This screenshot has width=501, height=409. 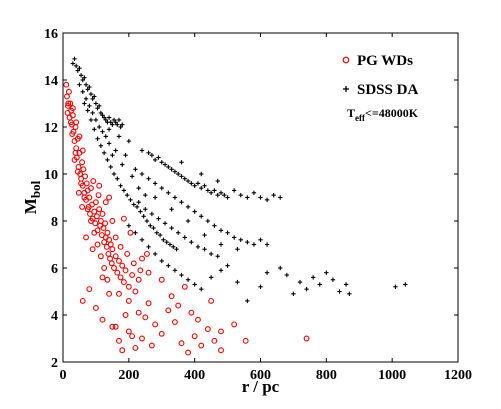 I want to click on y-tick-label: 14, so click(x=51, y=81).